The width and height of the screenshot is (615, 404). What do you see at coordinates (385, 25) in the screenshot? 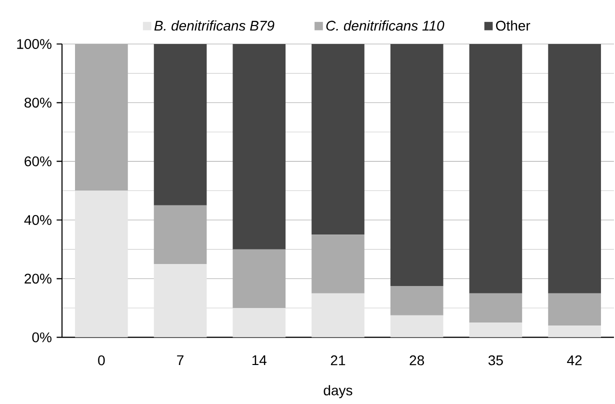
I see `legend-label: C. denitrificans 110` at bounding box center [385, 25].